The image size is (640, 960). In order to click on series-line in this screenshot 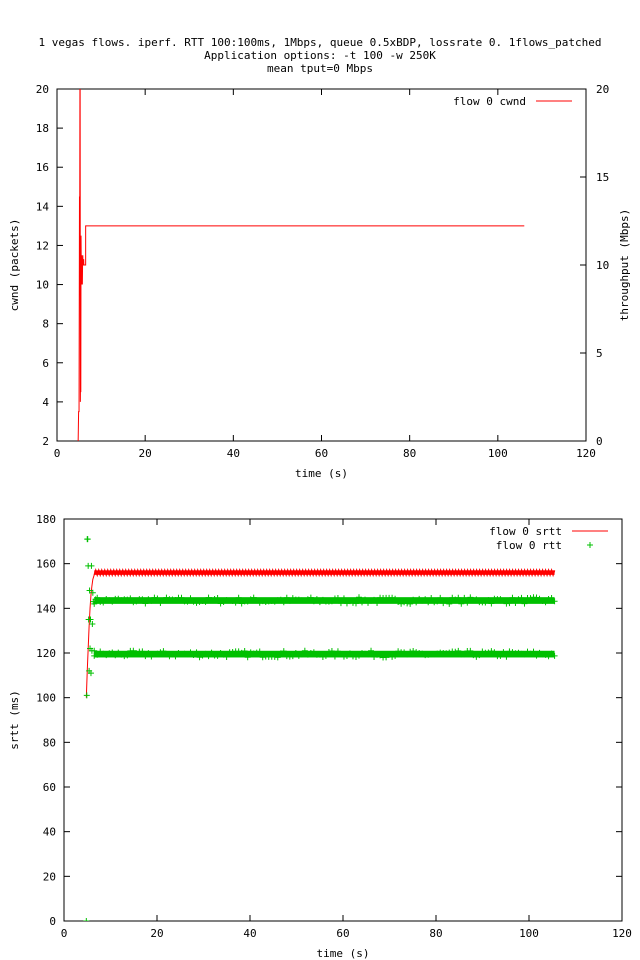, I will do `click(90, 636)`.